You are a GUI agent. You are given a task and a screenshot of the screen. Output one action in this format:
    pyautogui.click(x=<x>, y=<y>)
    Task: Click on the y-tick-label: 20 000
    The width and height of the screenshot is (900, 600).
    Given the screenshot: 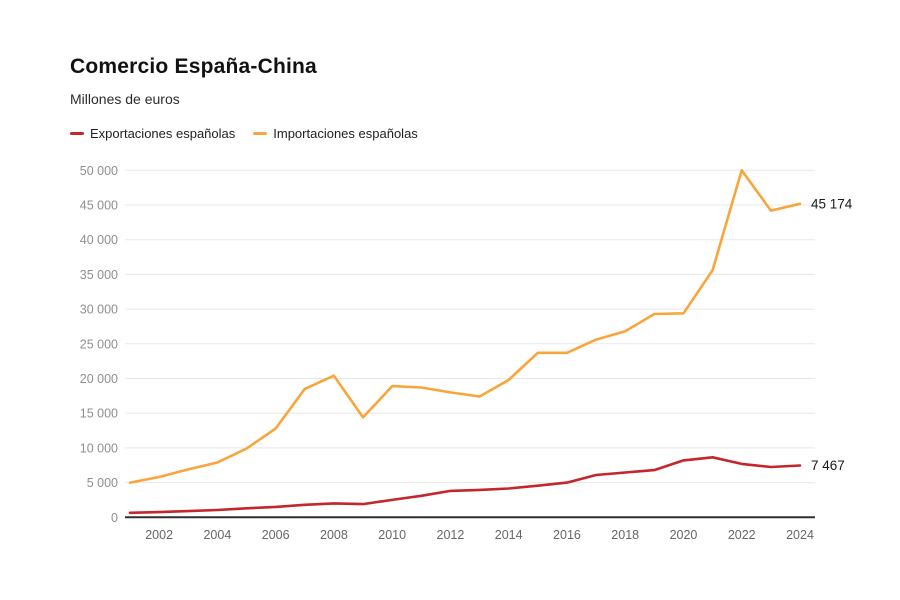 What is the action you would take?
    pyautogui.click(x=99, y=379)
    